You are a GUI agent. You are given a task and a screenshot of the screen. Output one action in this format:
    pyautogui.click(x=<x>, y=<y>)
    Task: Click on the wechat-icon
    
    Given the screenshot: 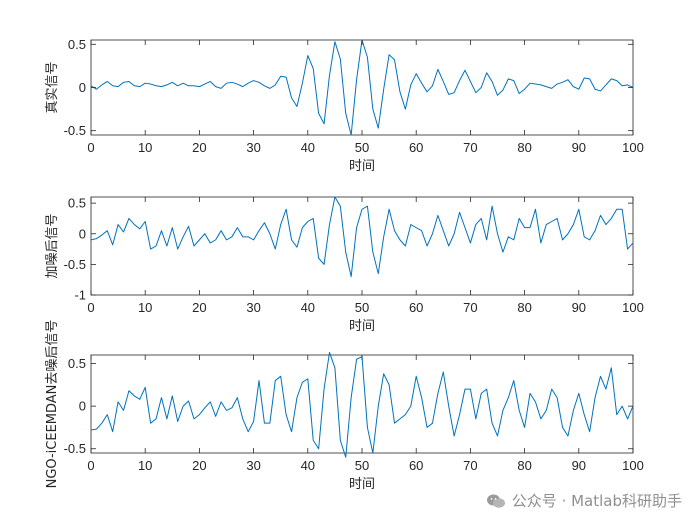 What is the action you would take?
    pyautogui.click(x=495, y=501)
    